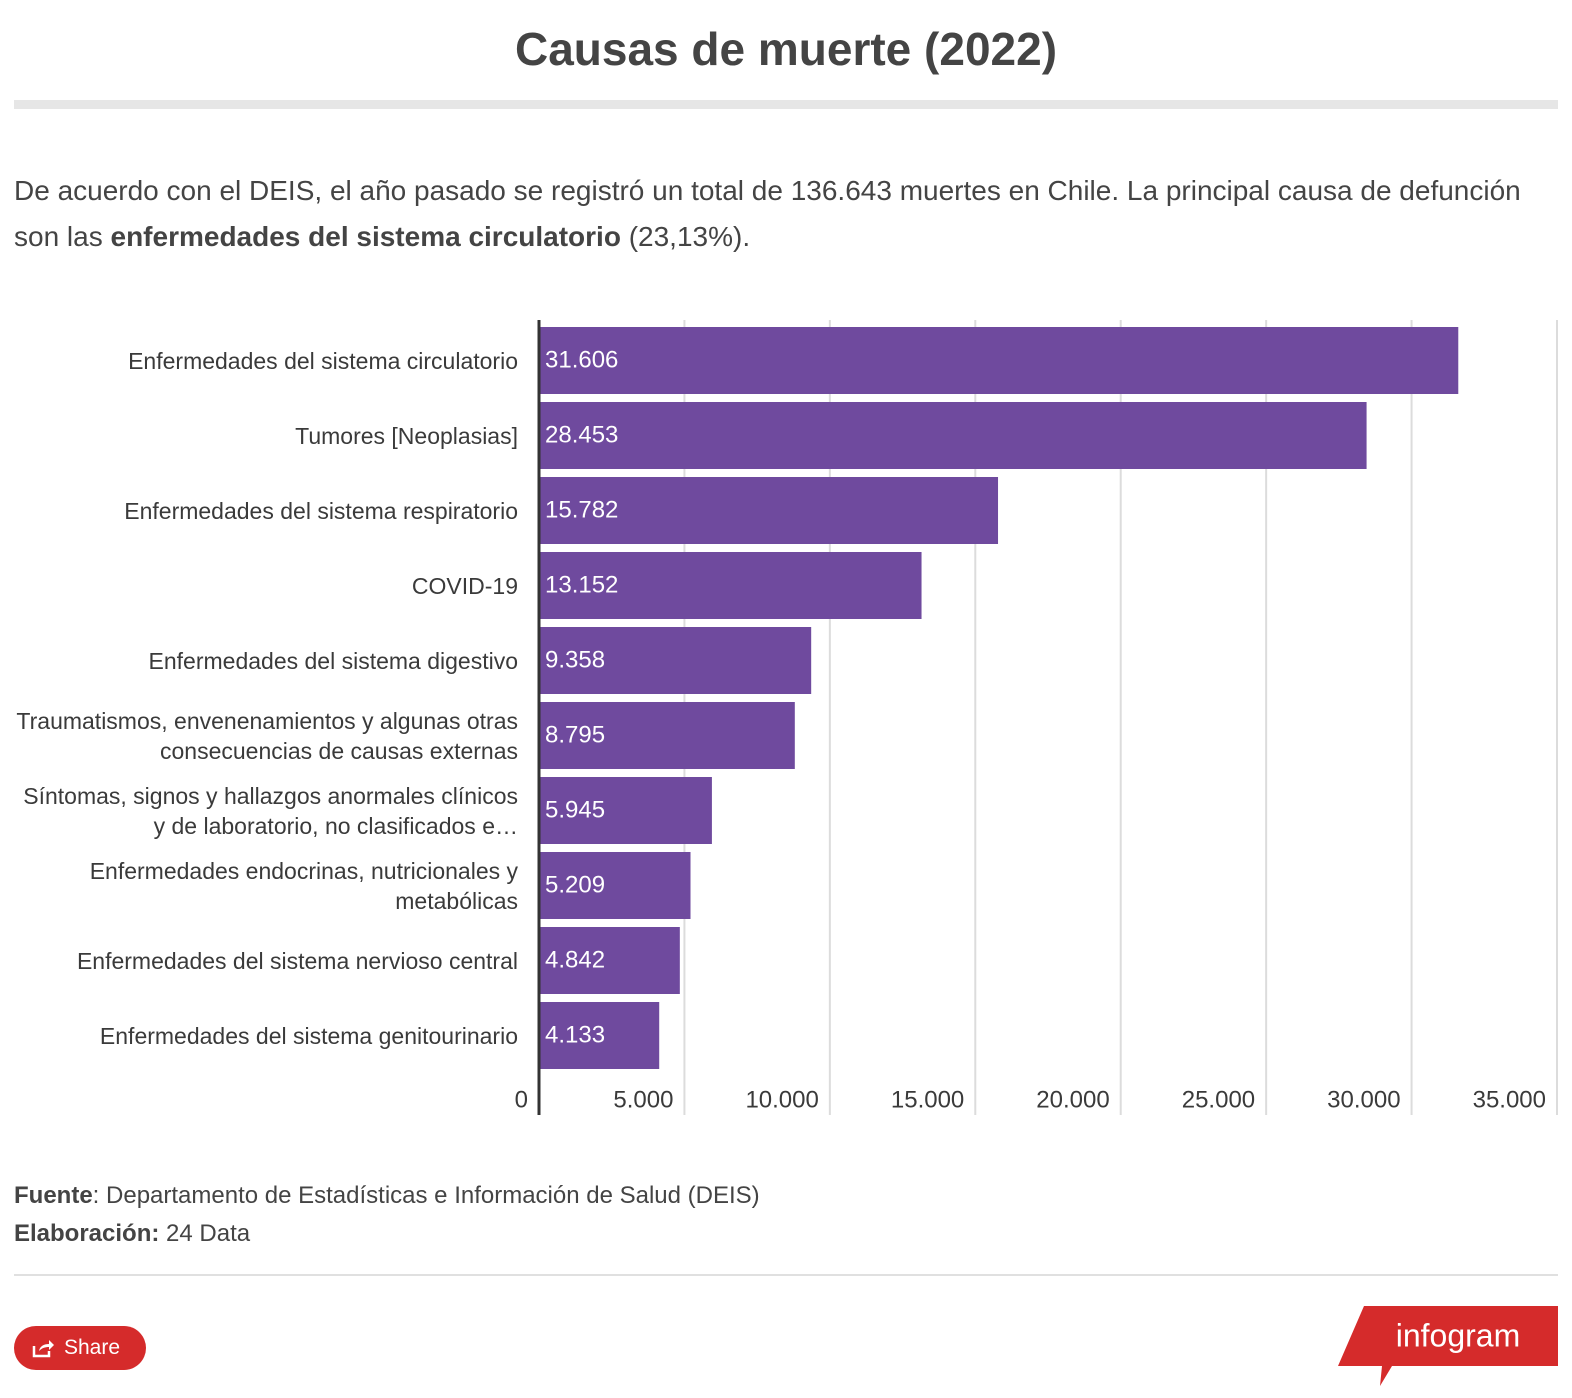  What do you see at coordinates (575, 884) in the screenshot?
I see `value-label: 5.209` at bounding box center [575, 884].